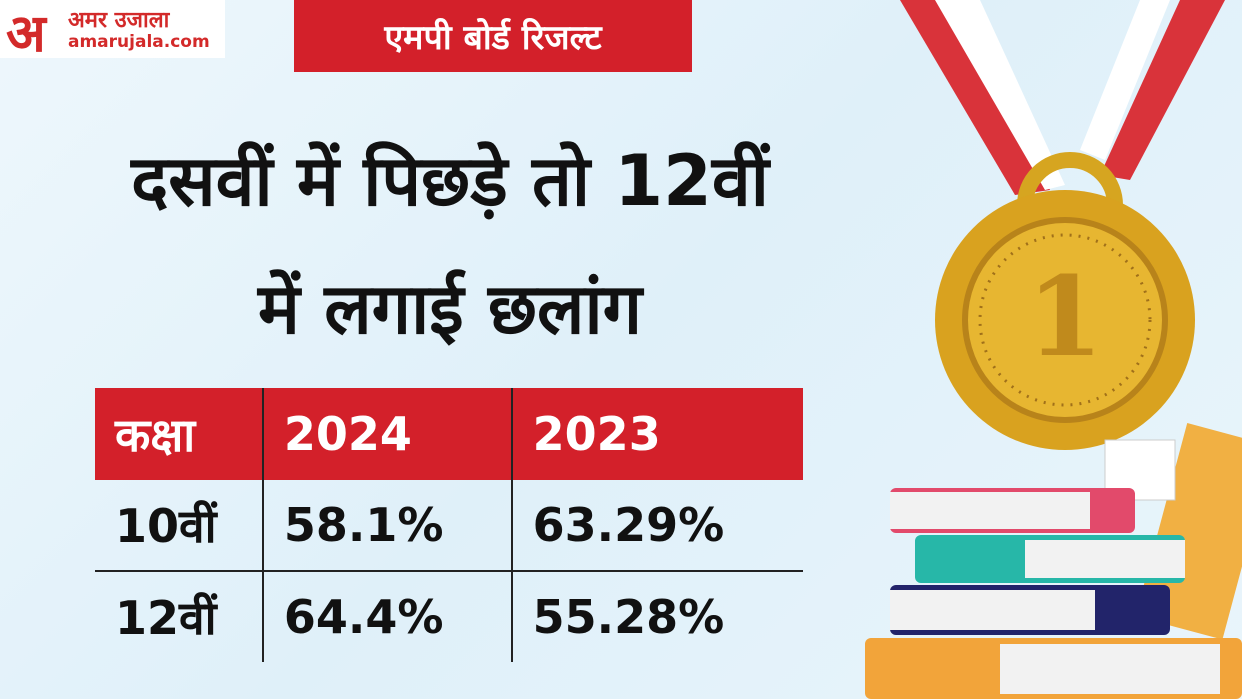  What do you see at coordinates (139, 42) in the screenshot?
I see `logo-site: amarujala.com` at bounding box center [139, 42].